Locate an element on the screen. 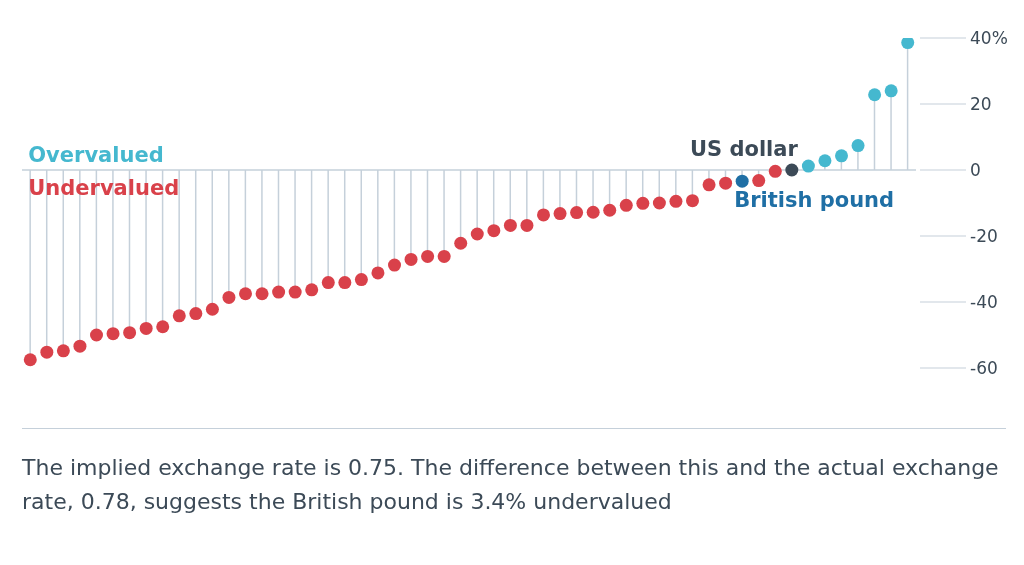 The height and width of the screenshot is (565, 1024). y-tick-label: -20 is located at coordinates (984, 235).